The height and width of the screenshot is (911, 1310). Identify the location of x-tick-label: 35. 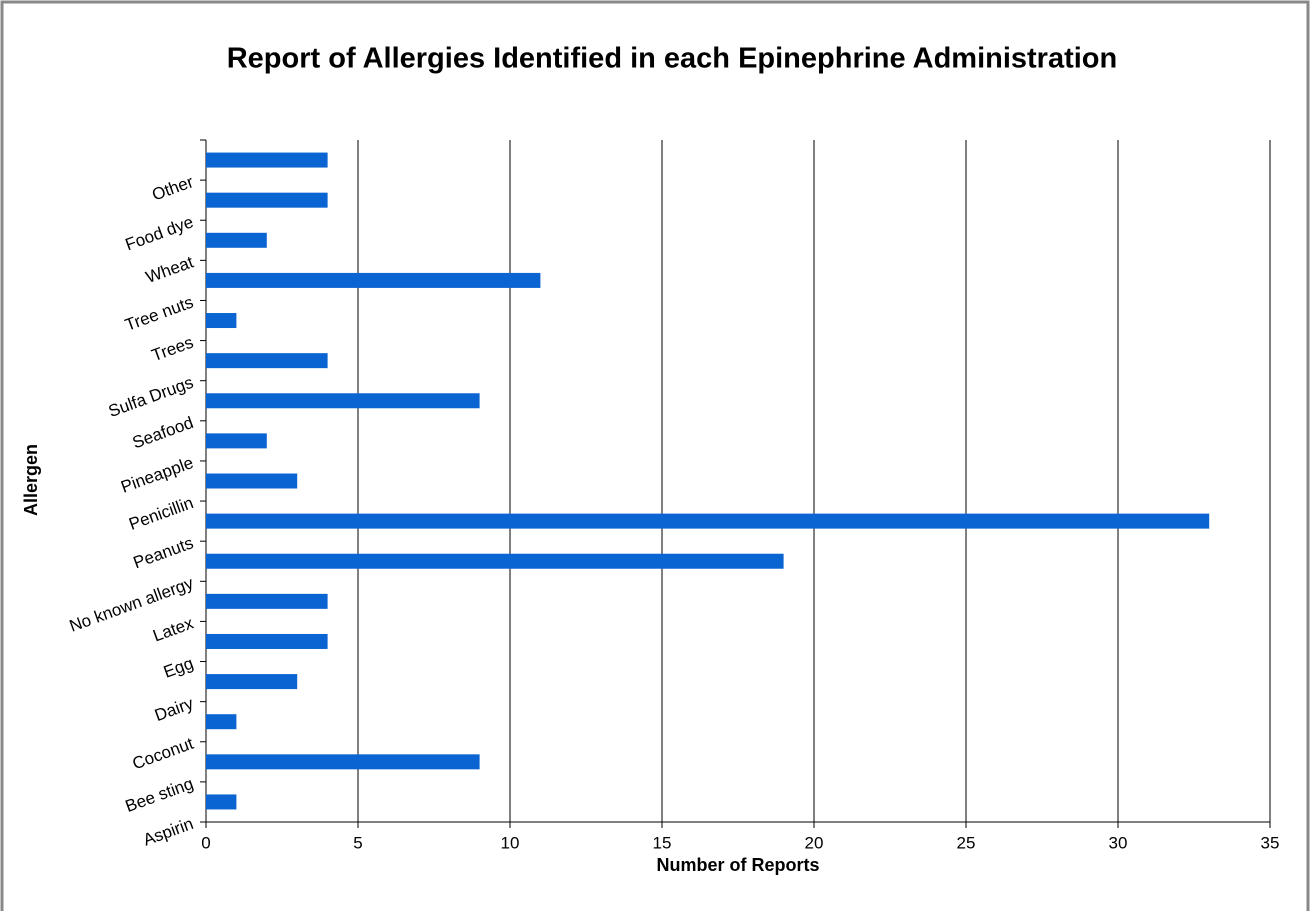
(1270, 842).